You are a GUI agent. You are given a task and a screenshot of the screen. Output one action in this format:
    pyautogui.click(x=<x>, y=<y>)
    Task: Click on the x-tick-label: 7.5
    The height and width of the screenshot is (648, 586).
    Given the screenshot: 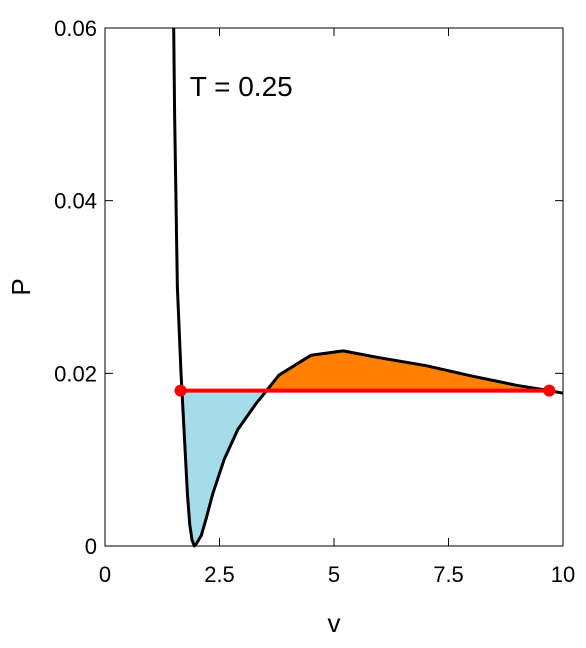 What is the action you would take?
    pyautogui.click(x=448, y=574)
    